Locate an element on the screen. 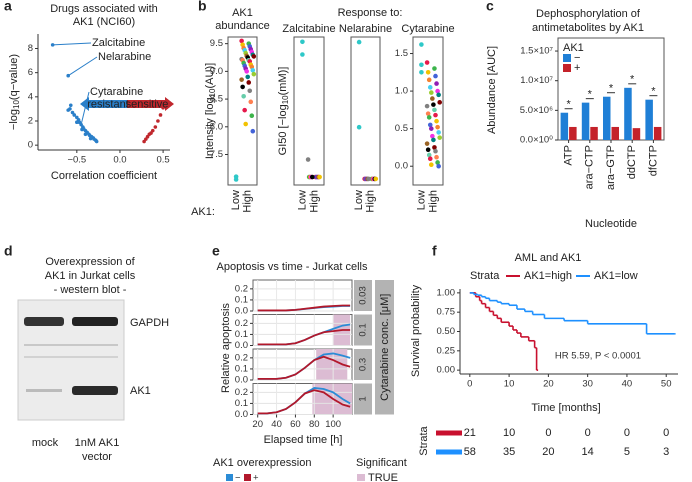  lane-label: 1nM AK1 is located at coordinates (97, 443).